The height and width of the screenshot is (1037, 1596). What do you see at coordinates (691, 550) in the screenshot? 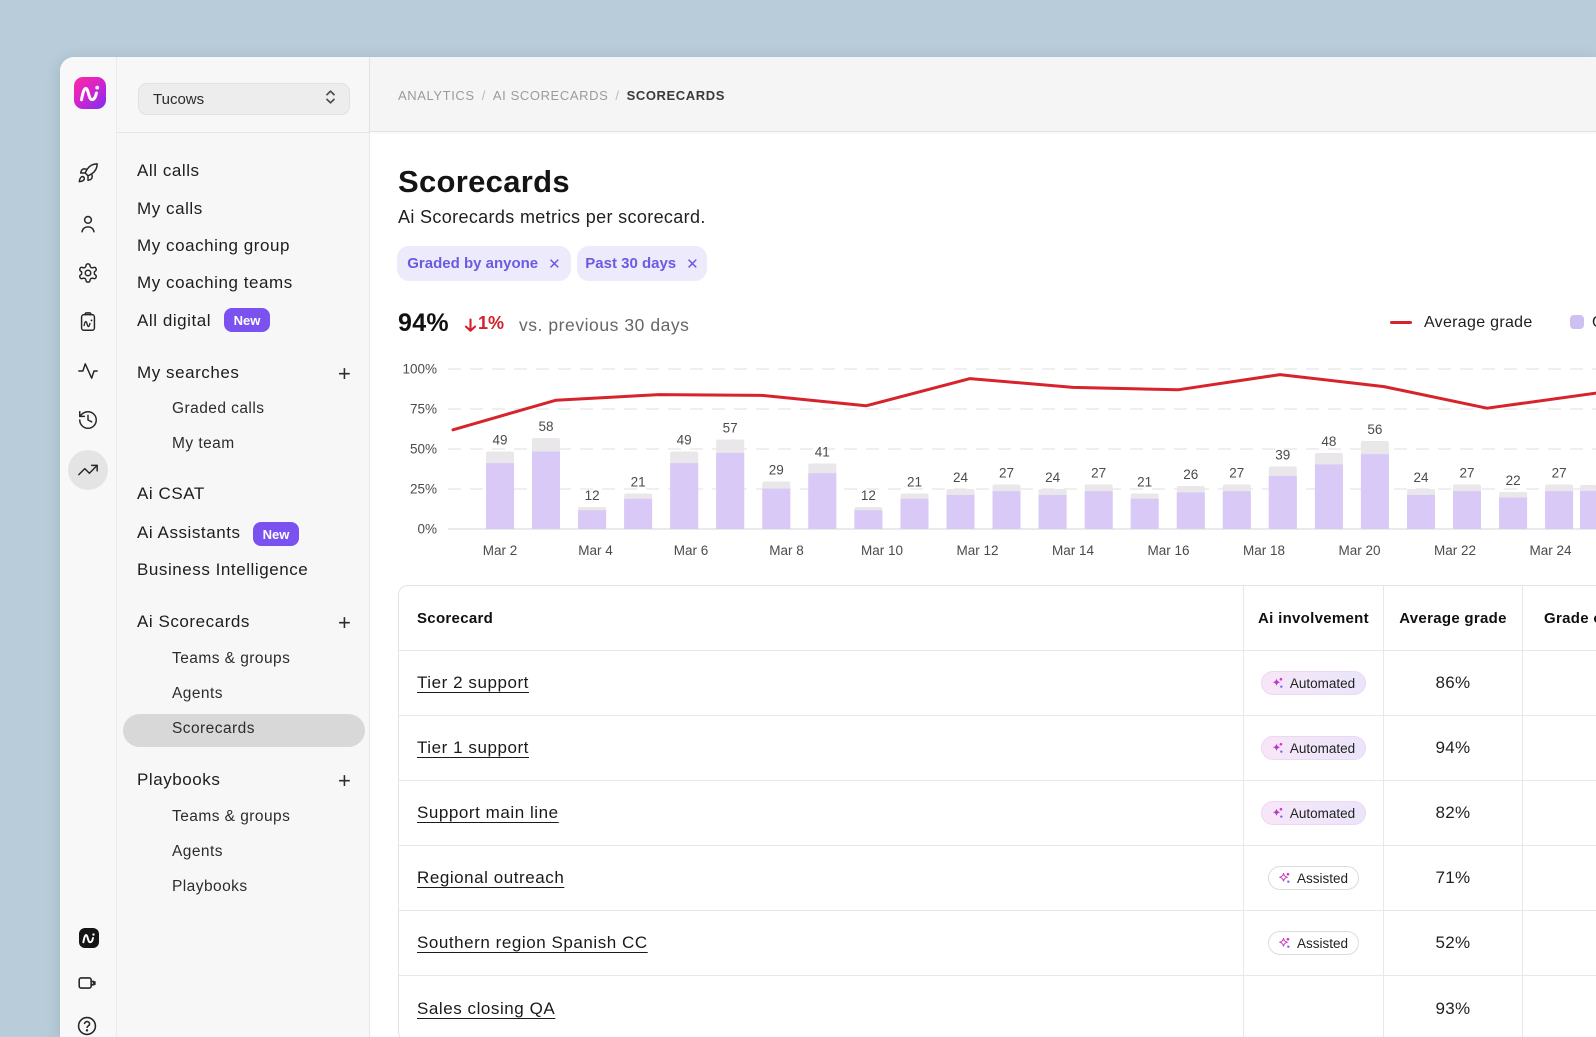
I see `svg-text: Mar 6` at bounding box center [691, 550].